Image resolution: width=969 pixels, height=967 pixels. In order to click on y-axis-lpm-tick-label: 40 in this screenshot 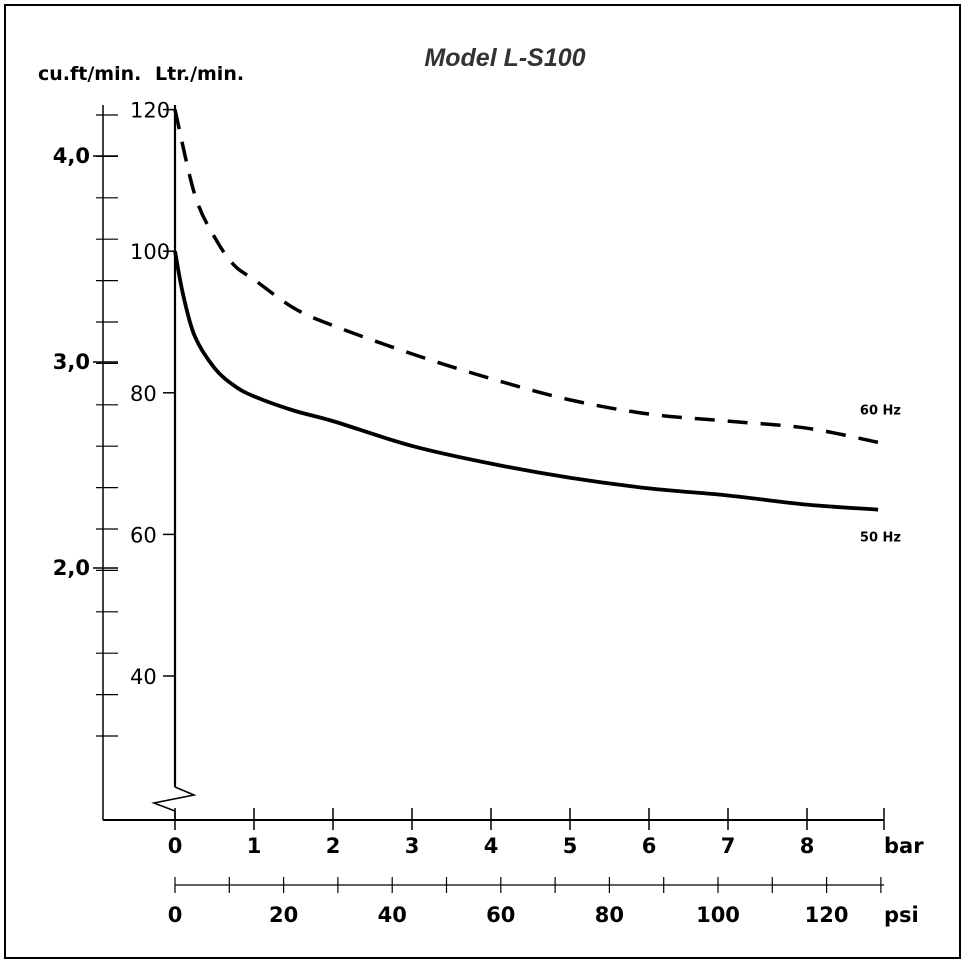, I will do `click(143, 677)`.